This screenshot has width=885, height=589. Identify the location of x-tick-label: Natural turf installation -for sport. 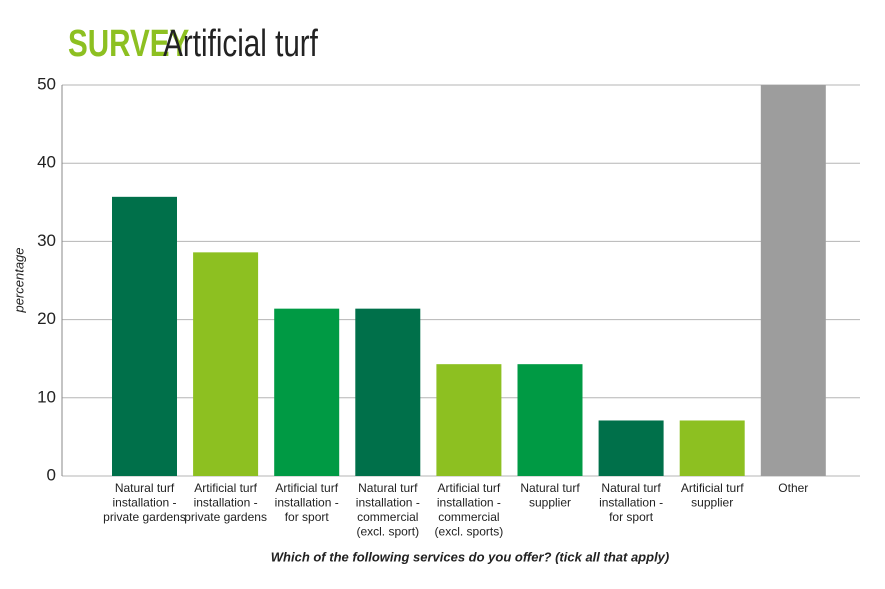
(631, 502).